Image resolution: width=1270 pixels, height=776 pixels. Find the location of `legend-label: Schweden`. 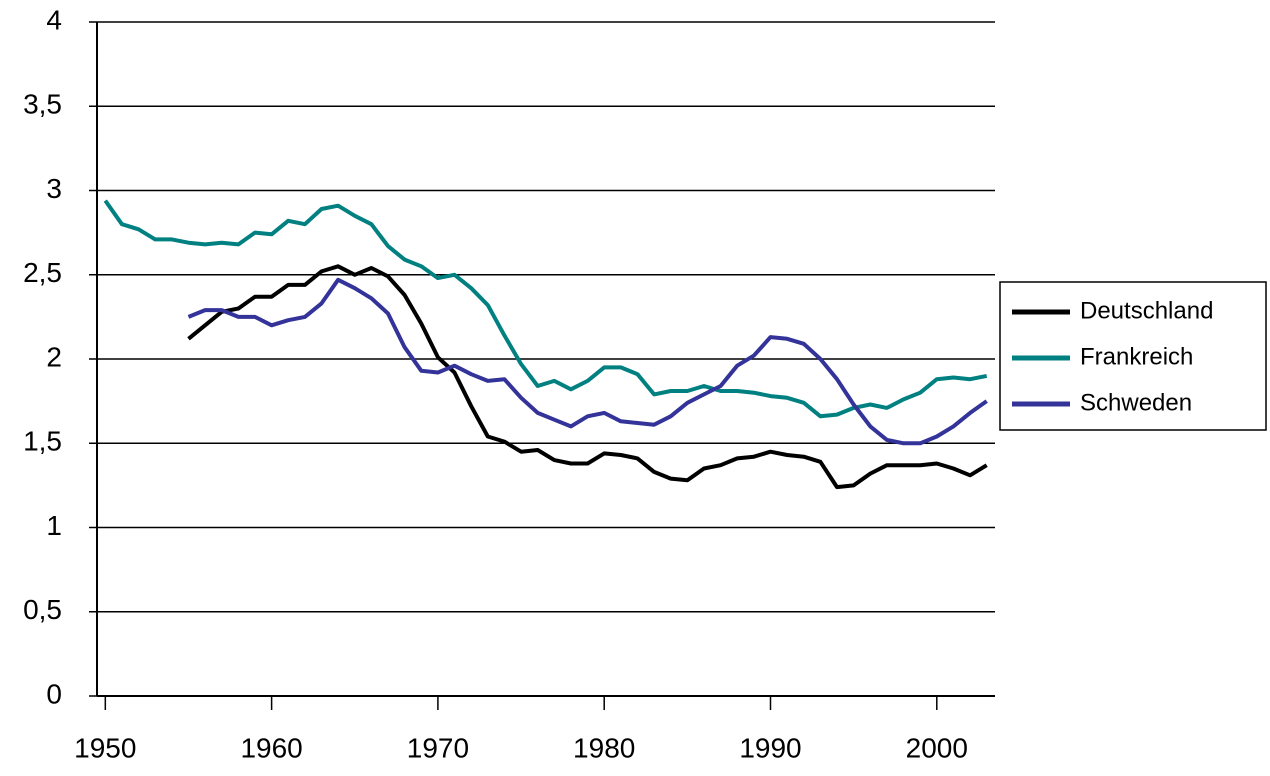

legend-label: Schweden is located at coordinates (1136, 402).